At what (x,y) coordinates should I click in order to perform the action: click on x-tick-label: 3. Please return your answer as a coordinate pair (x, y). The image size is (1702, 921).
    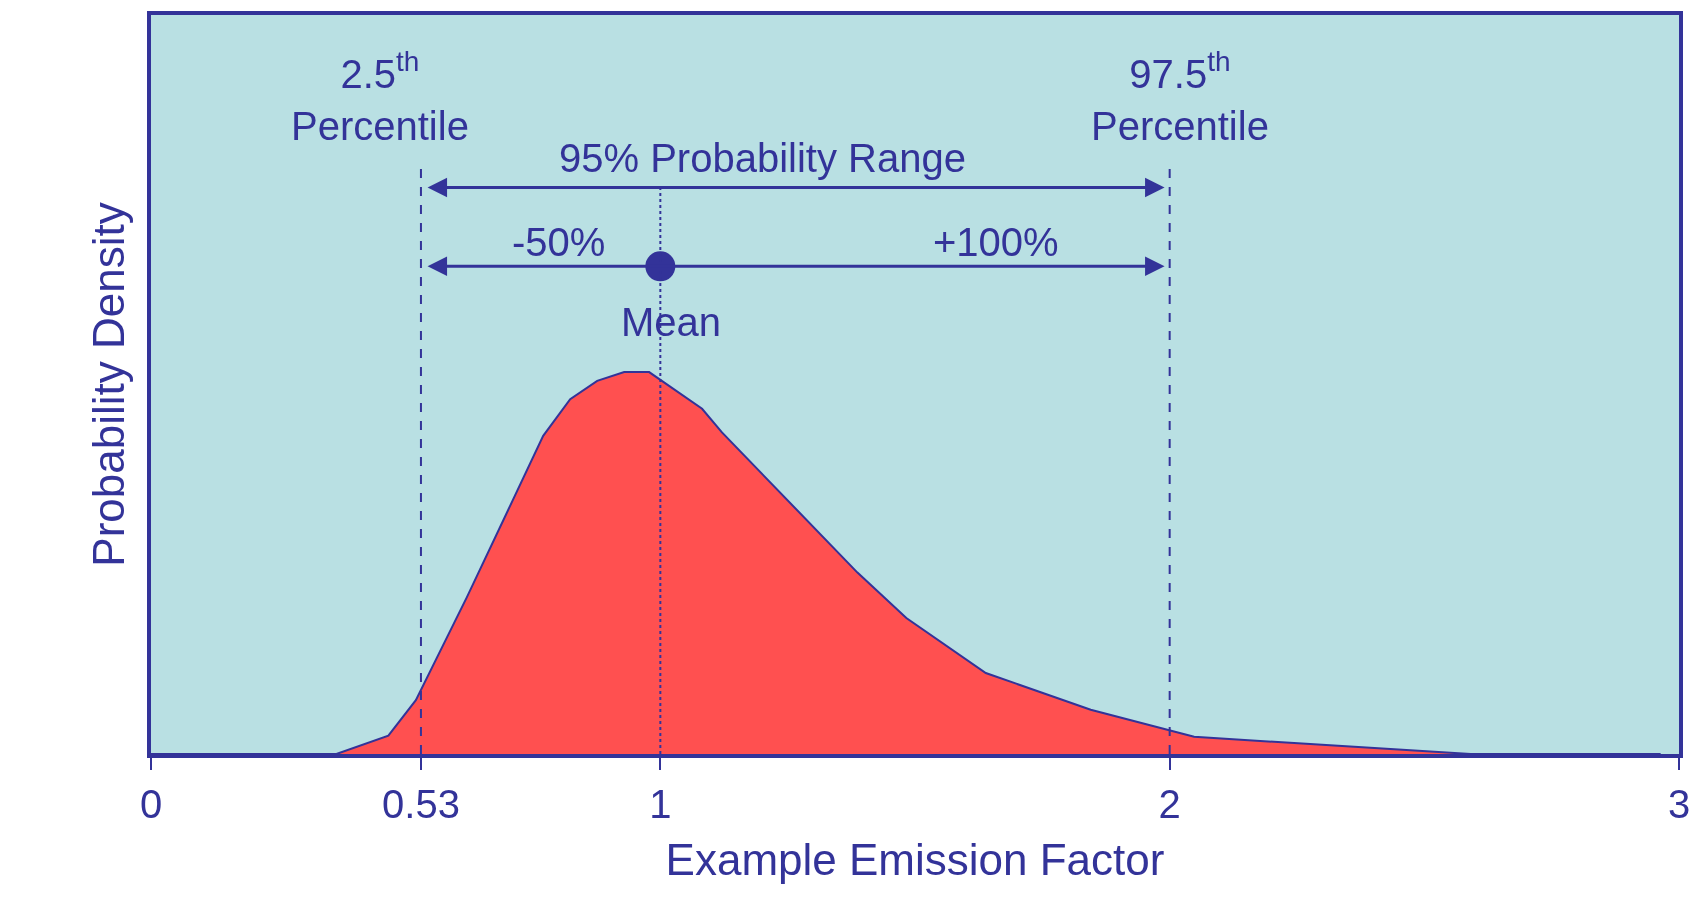
    Looking at the image, I should click on (1679, 804).